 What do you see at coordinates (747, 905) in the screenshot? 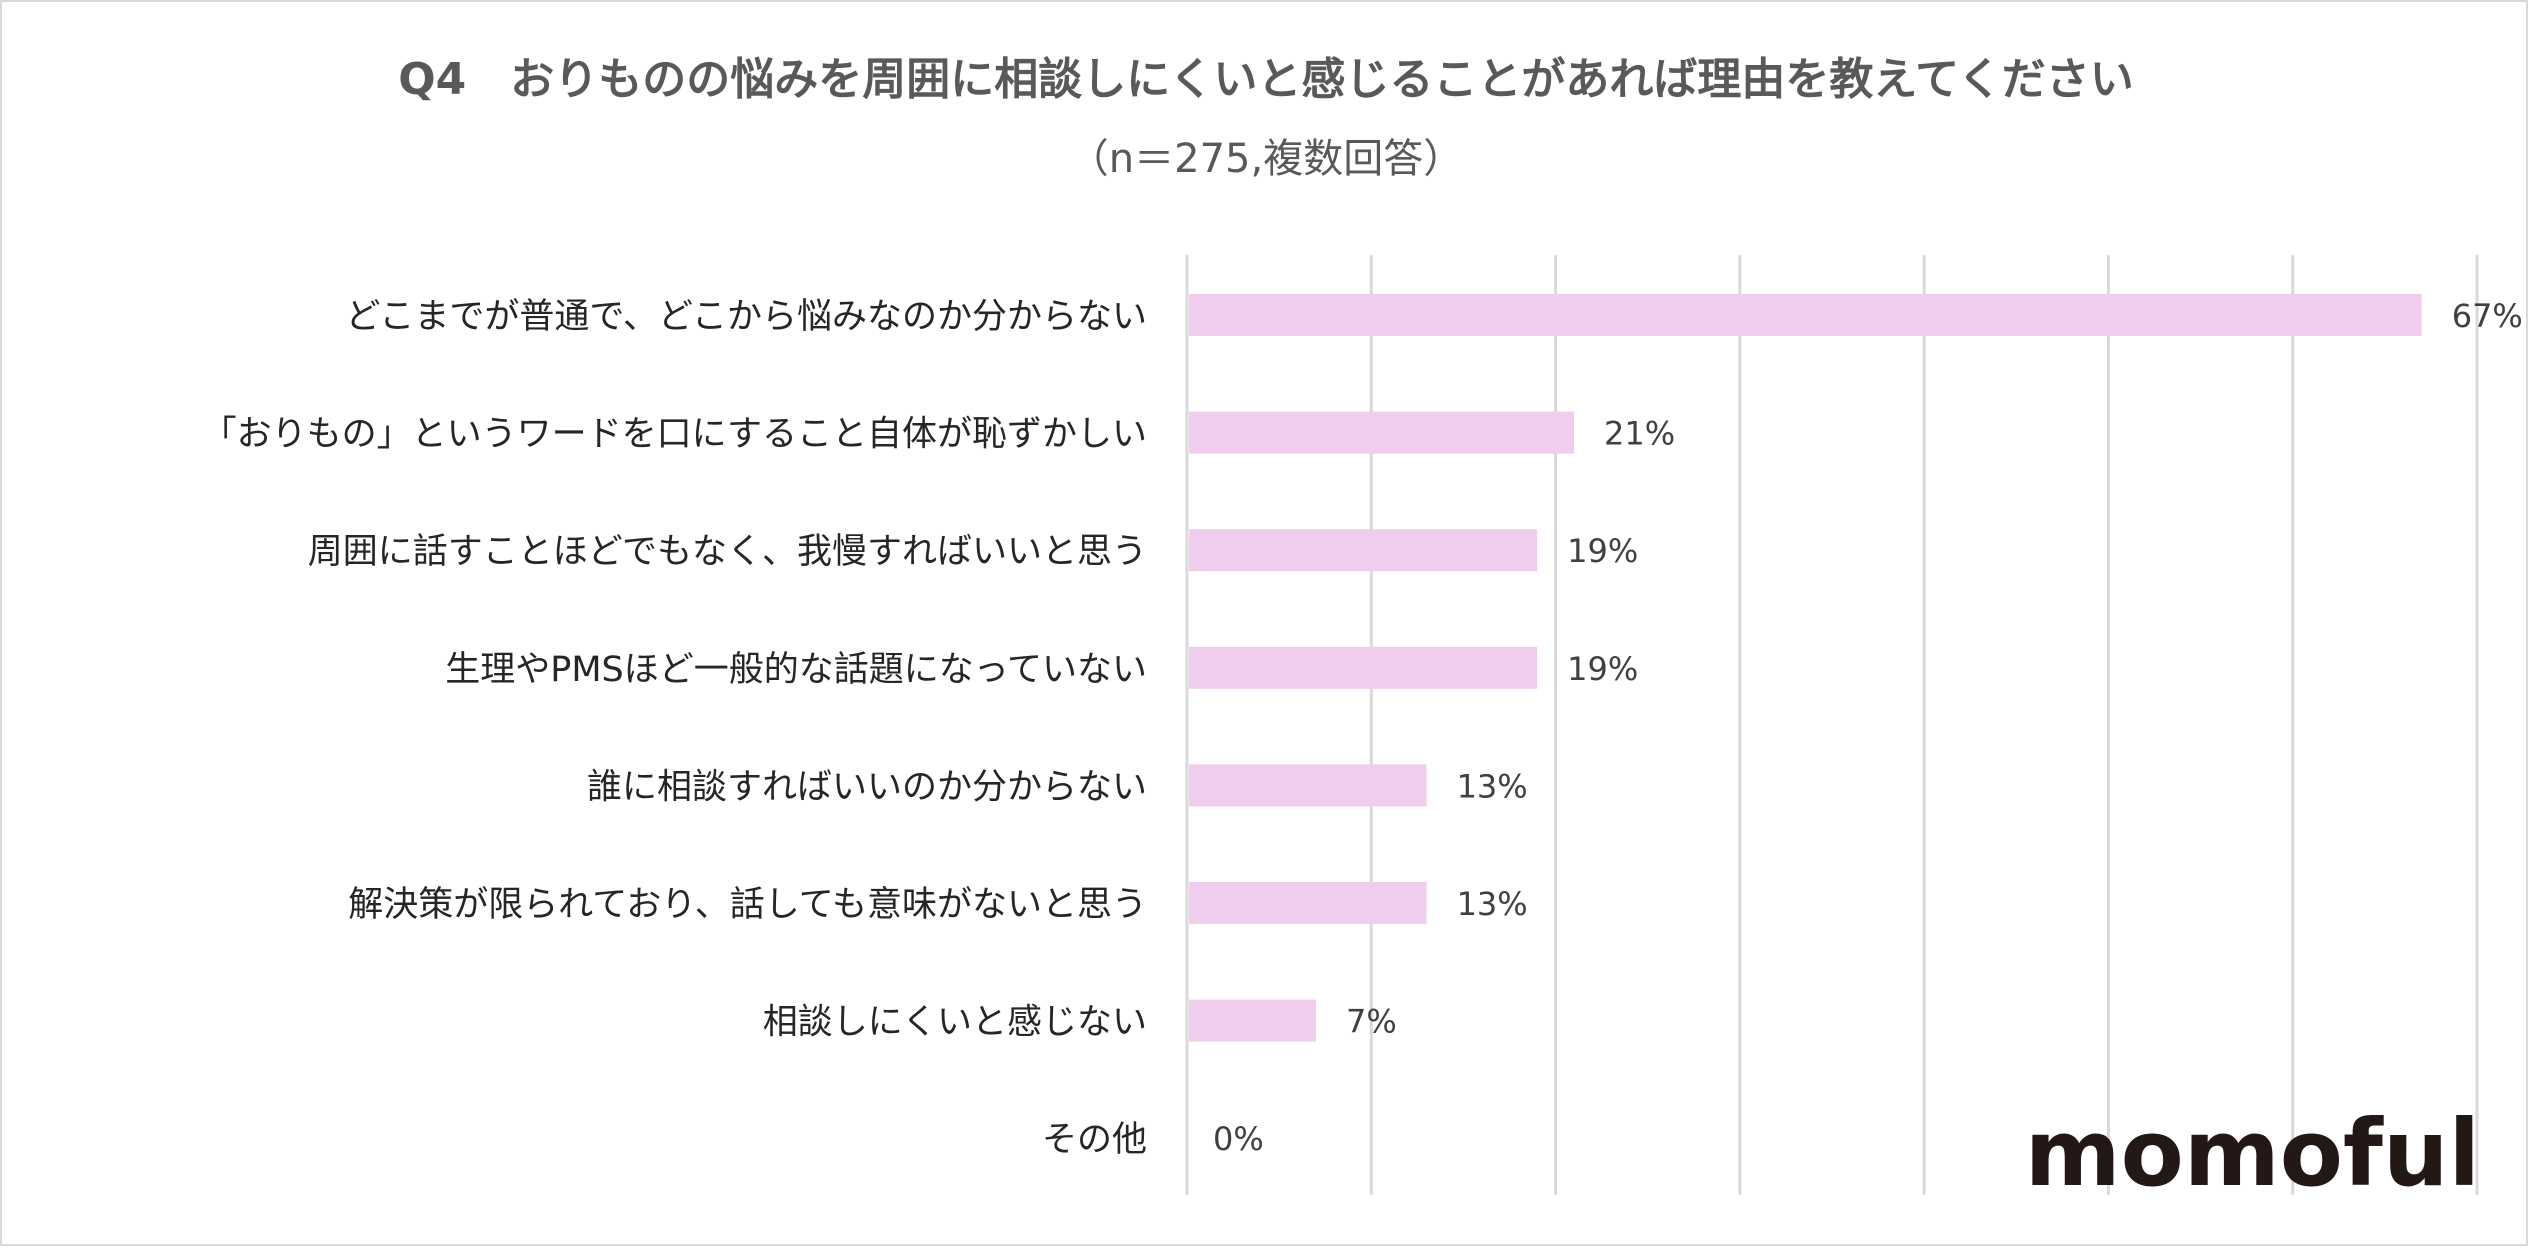
I see `category-label: 解決策が限られており、話しても意味がないと思う` at bounding box center [747, 905].